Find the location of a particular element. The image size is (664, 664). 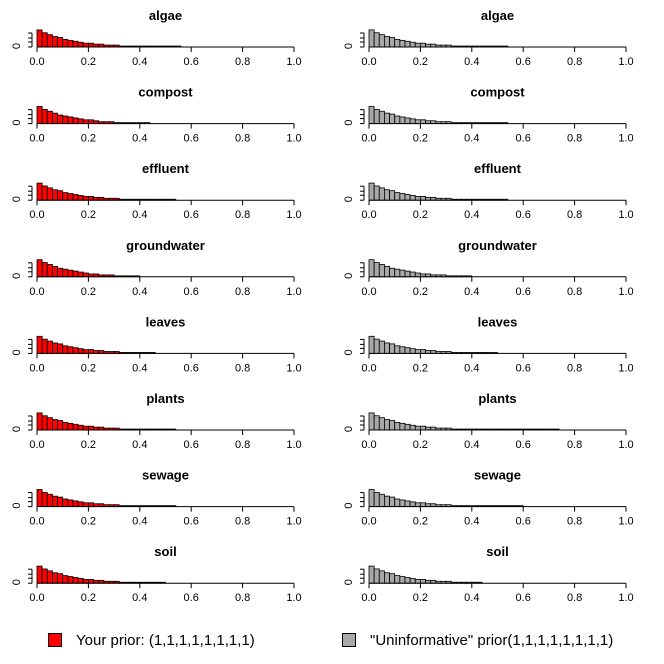

panel-title: effluent is located at coordinates (166, 168).